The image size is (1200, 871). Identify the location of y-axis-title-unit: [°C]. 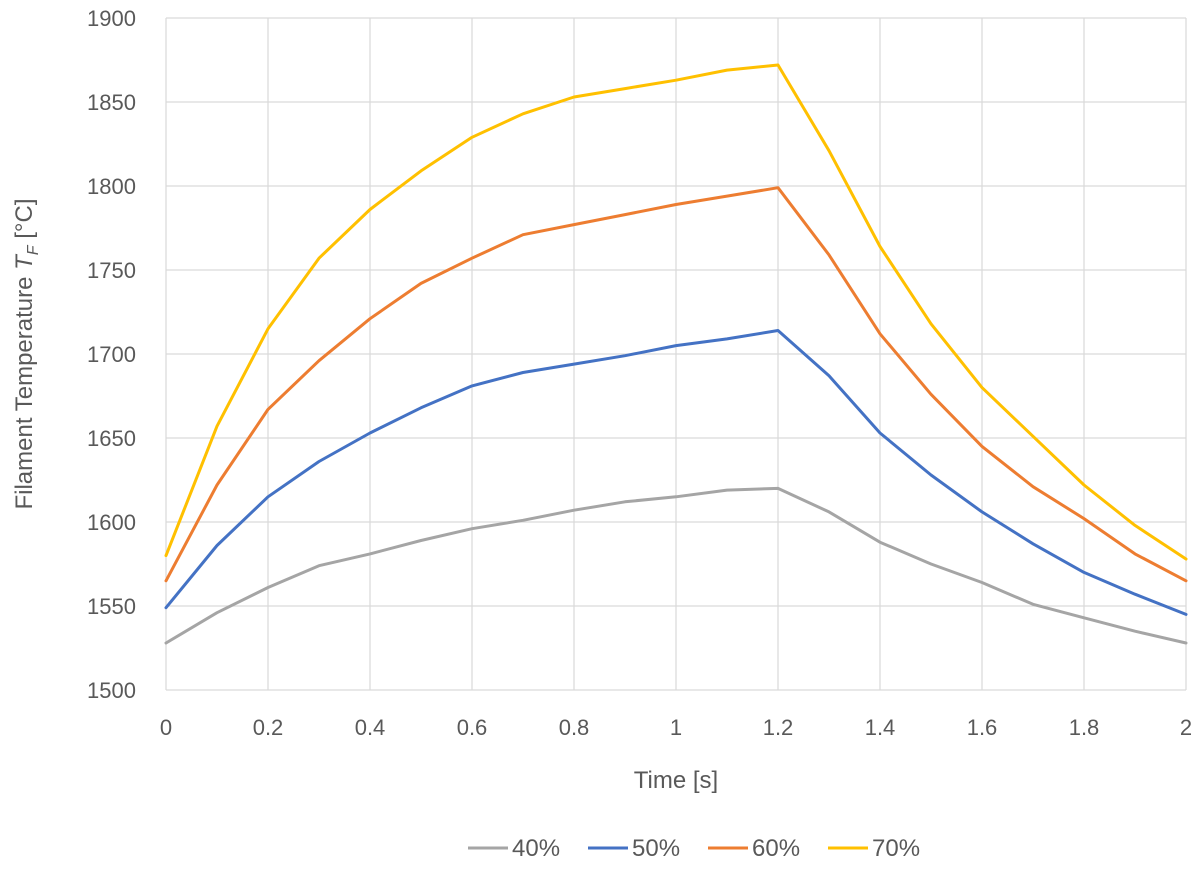
(24, 221).